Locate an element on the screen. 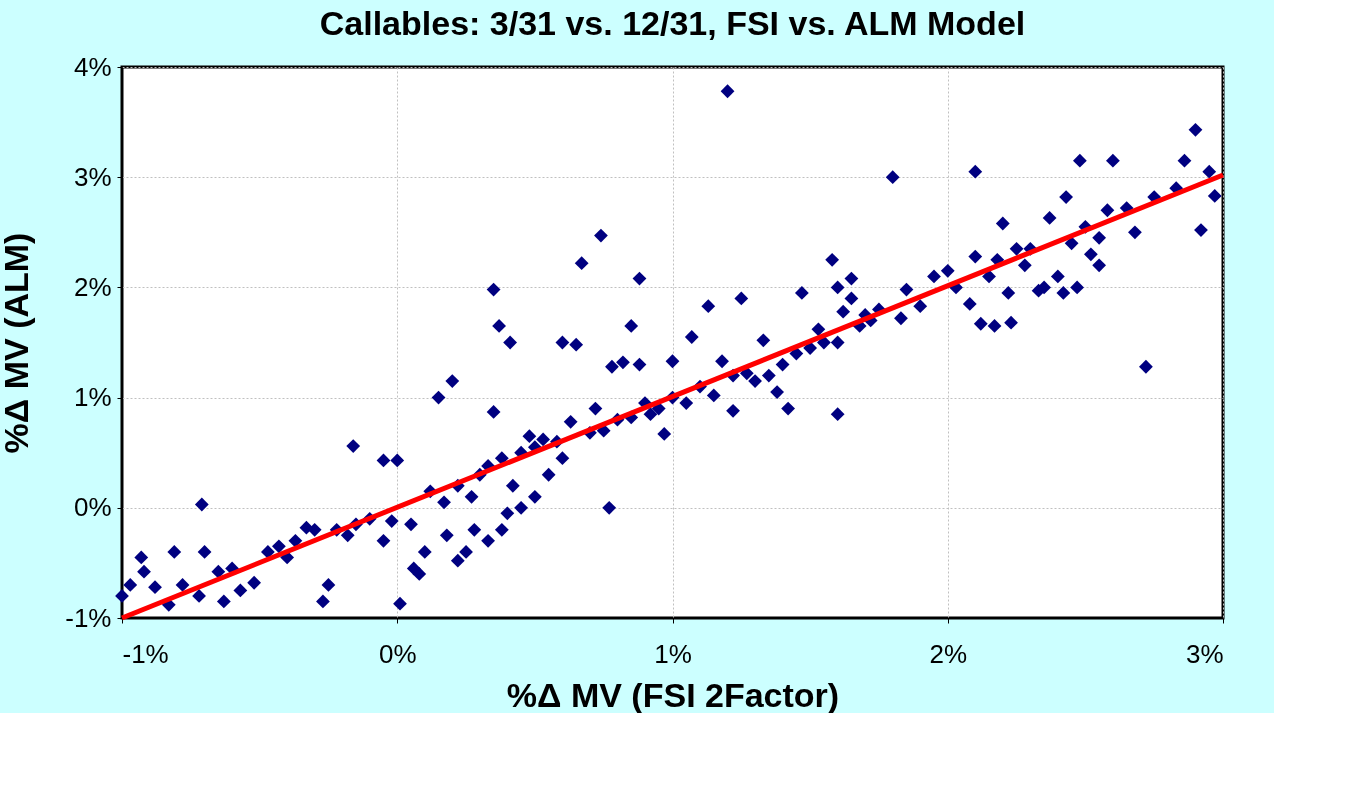 The height and width of the screenshot is (785, 1354). chart-title: Callables: 3/31 vs. 12/31, FSI vs. ALM Model is located at coordinates (672, 23).